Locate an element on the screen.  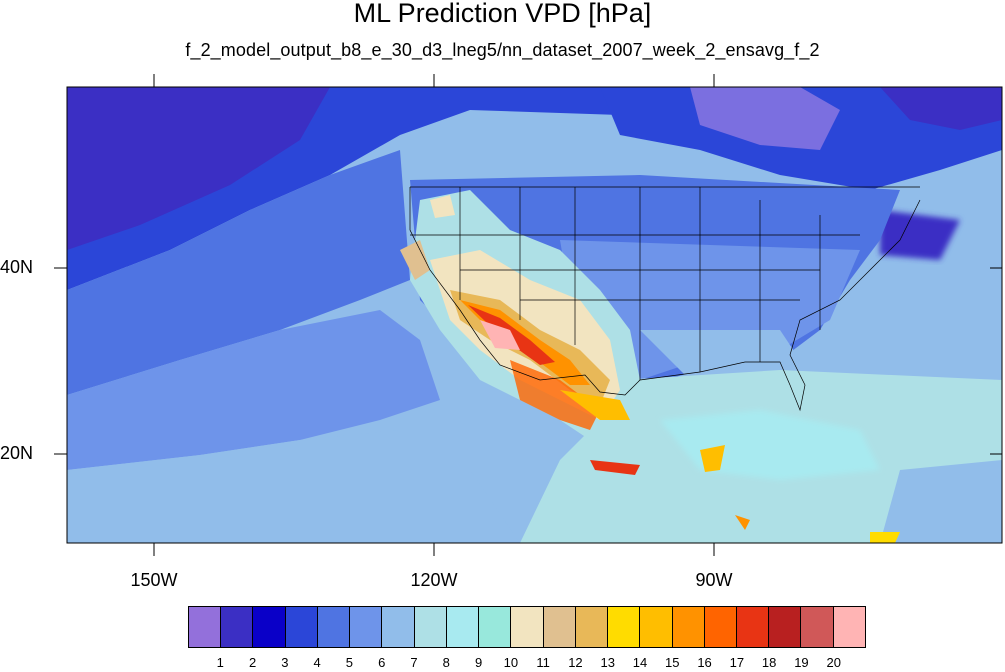
colorbar-level-label: 4 is located at coordinates (317, 662).